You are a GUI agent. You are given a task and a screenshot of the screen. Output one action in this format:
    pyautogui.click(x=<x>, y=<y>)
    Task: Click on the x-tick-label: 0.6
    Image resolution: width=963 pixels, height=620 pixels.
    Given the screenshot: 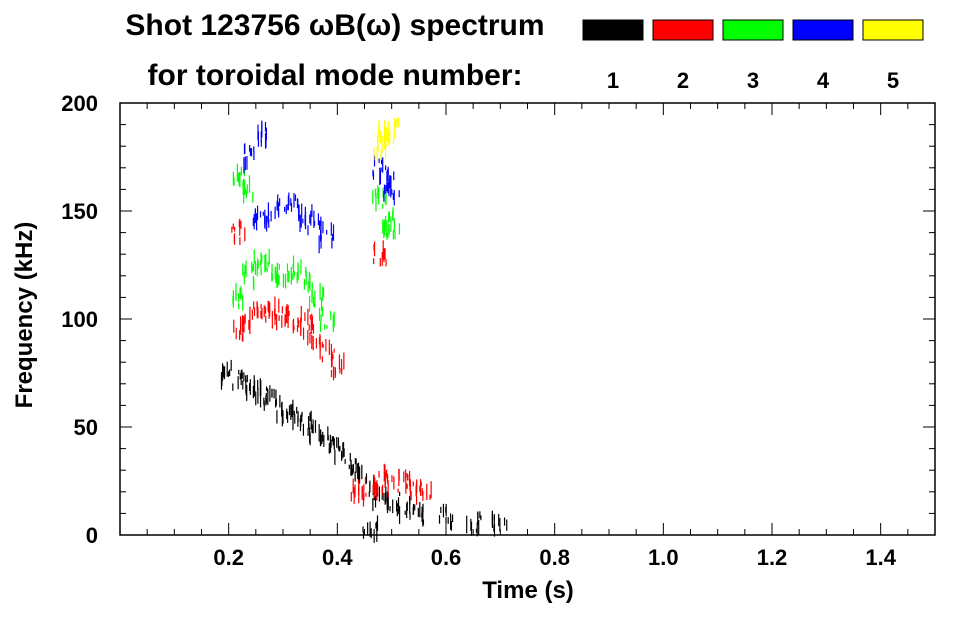 What is the action you would take?
    pyautogui.click(x=446, y=557)
    